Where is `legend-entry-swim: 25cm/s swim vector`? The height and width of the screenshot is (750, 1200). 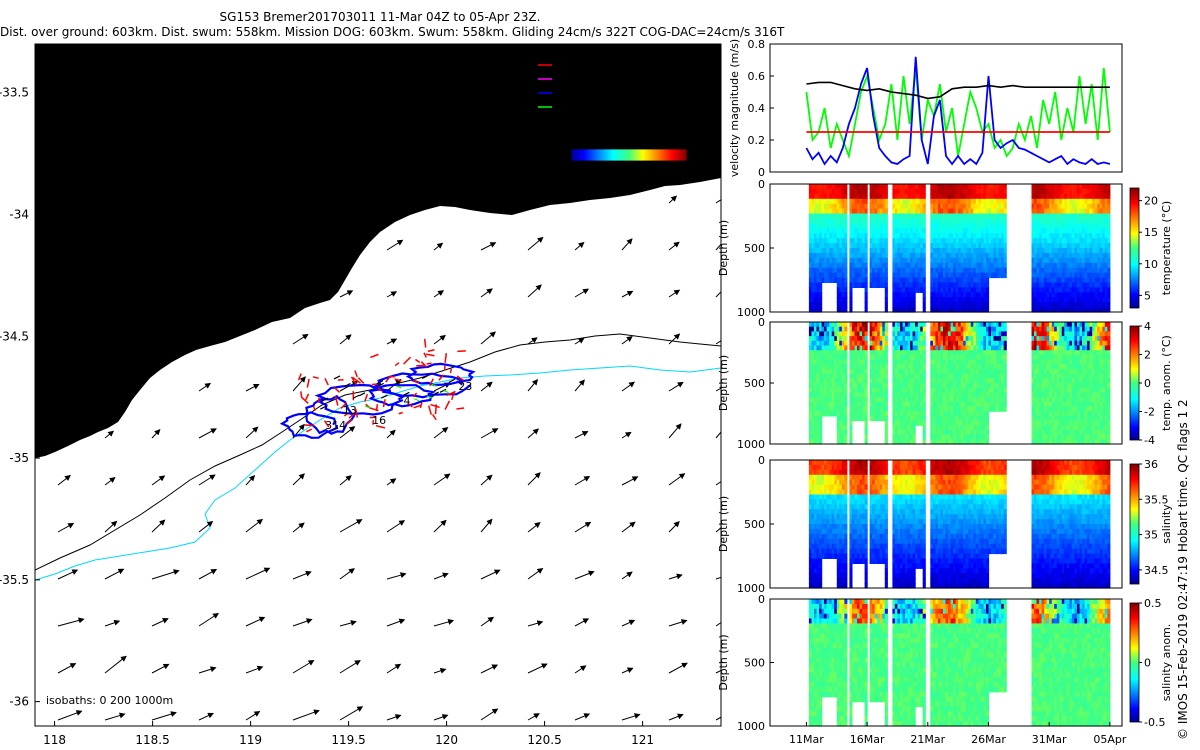 legend-entry-swim: 25cm/s swim vector is located at coordinates (604, 65).